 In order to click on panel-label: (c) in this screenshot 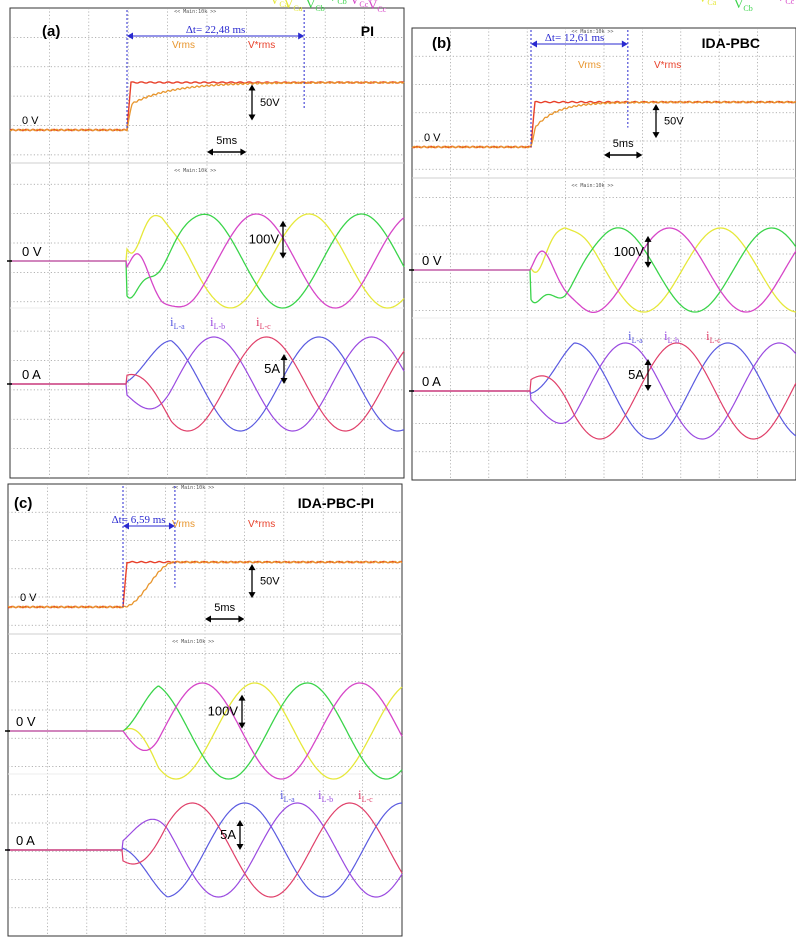, I will do `click(23, 503)`.